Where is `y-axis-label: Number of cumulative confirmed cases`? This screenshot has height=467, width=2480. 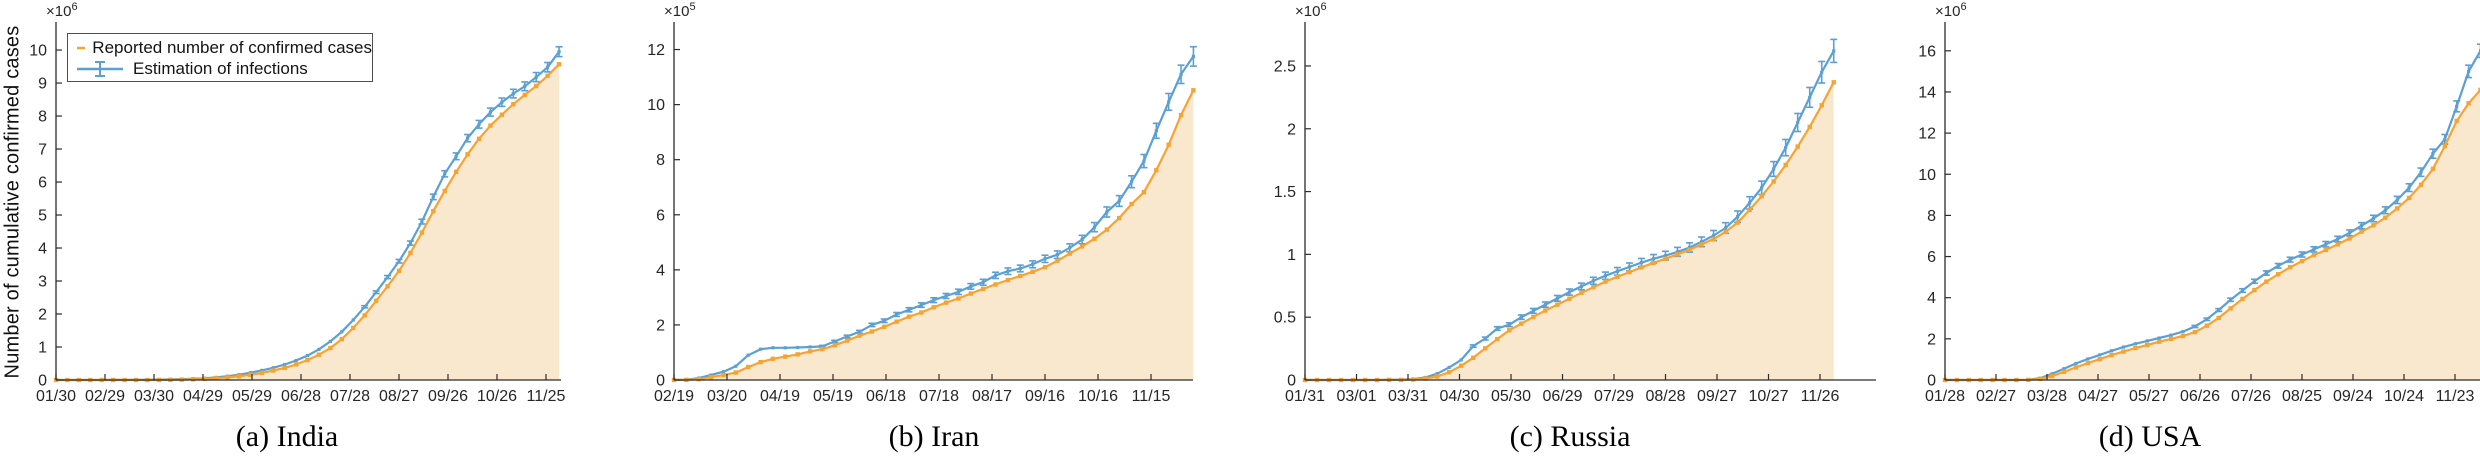
y-axis-label: Number of cumulative confirmed cases is located at coordinates (12, 202).